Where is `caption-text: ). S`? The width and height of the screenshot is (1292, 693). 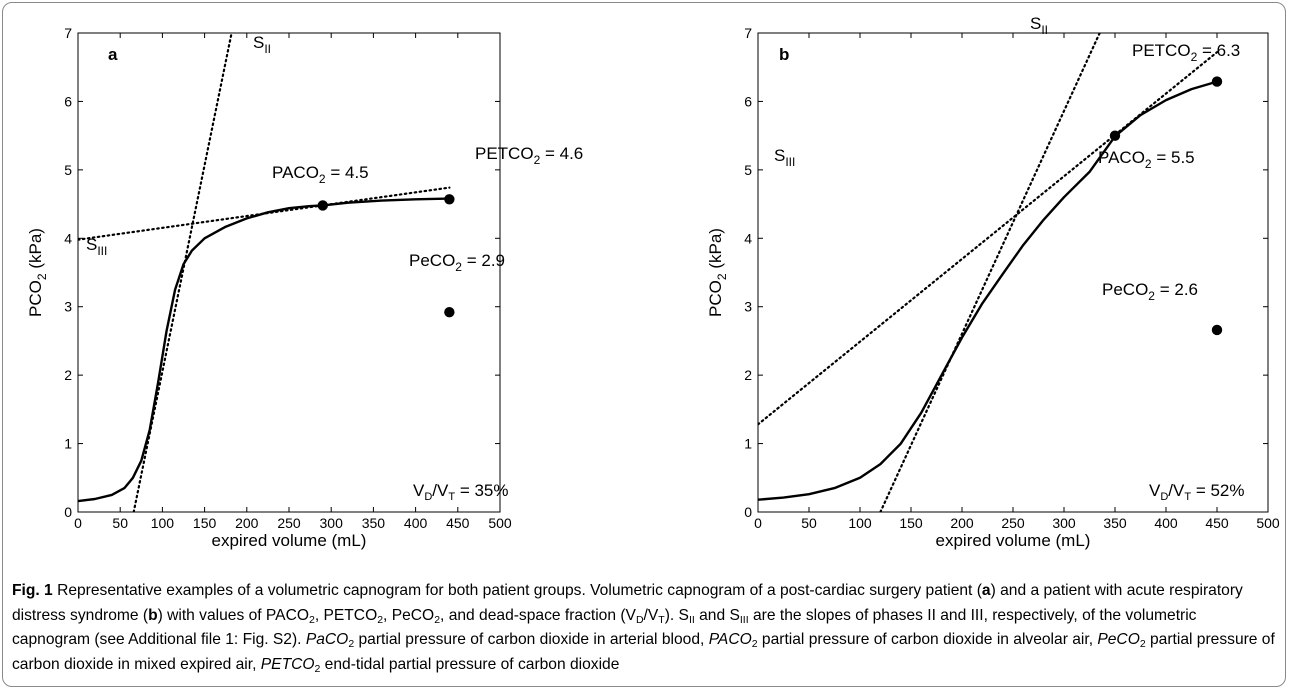
caption-text: ). S is located at coordinates (676, 615).